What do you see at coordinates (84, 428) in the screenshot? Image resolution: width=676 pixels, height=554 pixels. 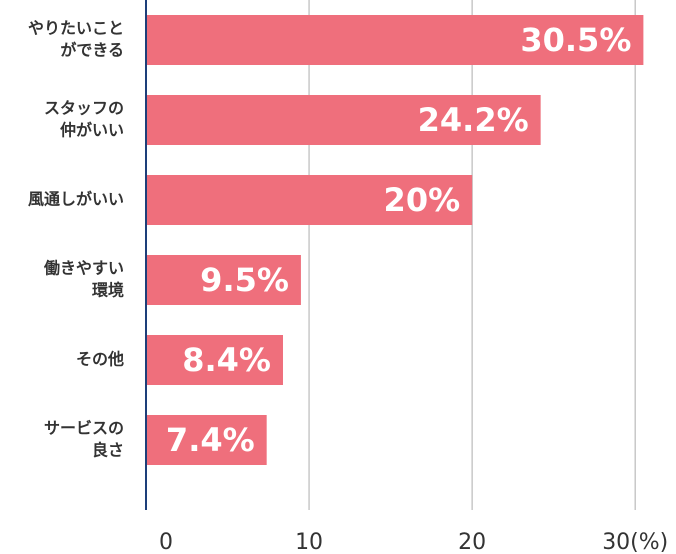 I see `category-label: サービスの` at bounding box center [84, 428].